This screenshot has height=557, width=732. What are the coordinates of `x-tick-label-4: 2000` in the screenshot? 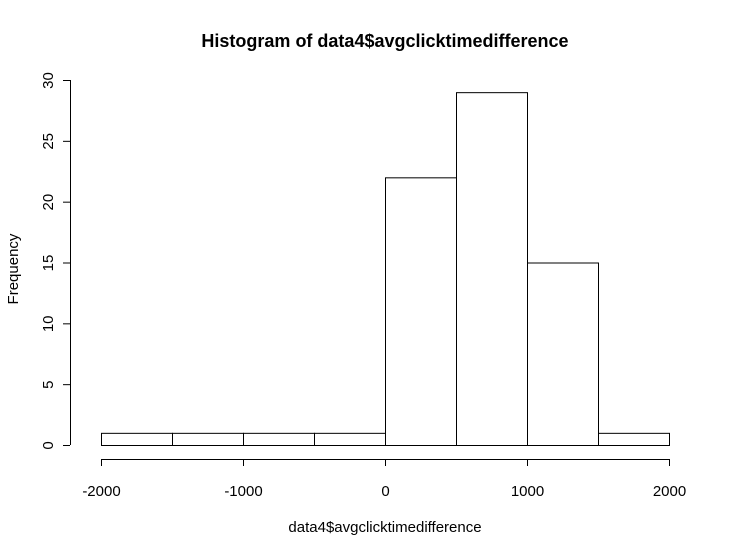 It's located at (669, 491).